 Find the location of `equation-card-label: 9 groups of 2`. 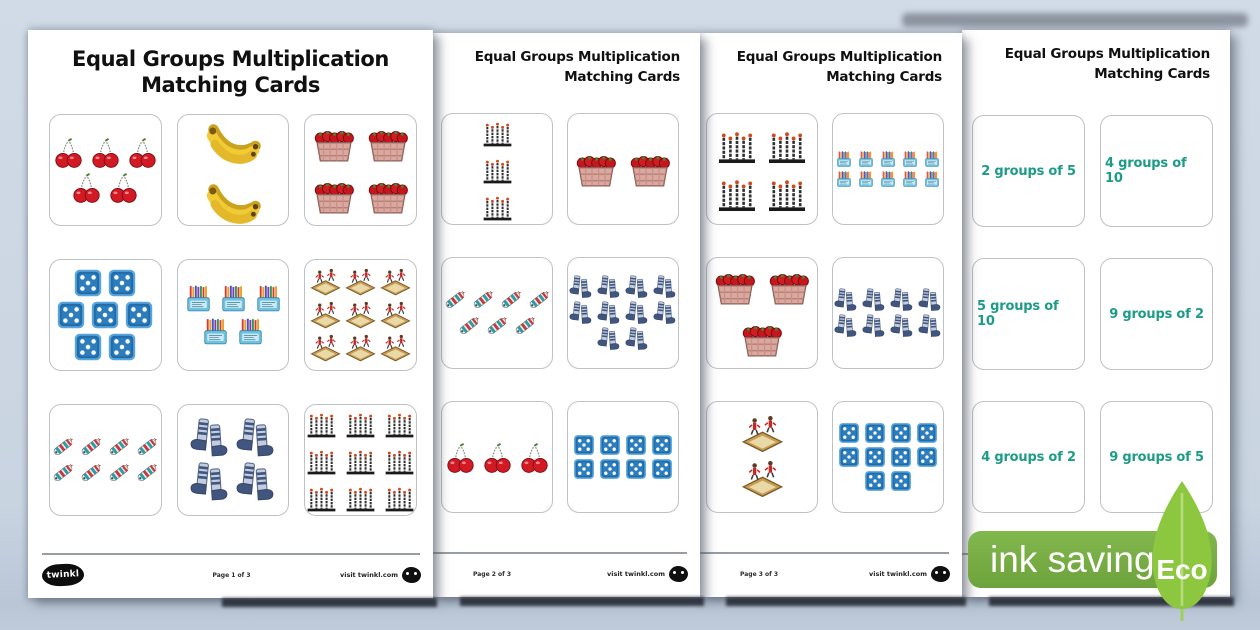

equation-card-label: 9 groups of 2 is located at coordinates (1156, 314).